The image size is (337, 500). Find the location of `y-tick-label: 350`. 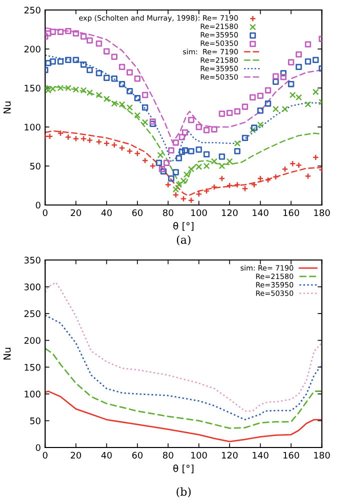

y-tick-label: 350 is located at coordinates (32, 260).